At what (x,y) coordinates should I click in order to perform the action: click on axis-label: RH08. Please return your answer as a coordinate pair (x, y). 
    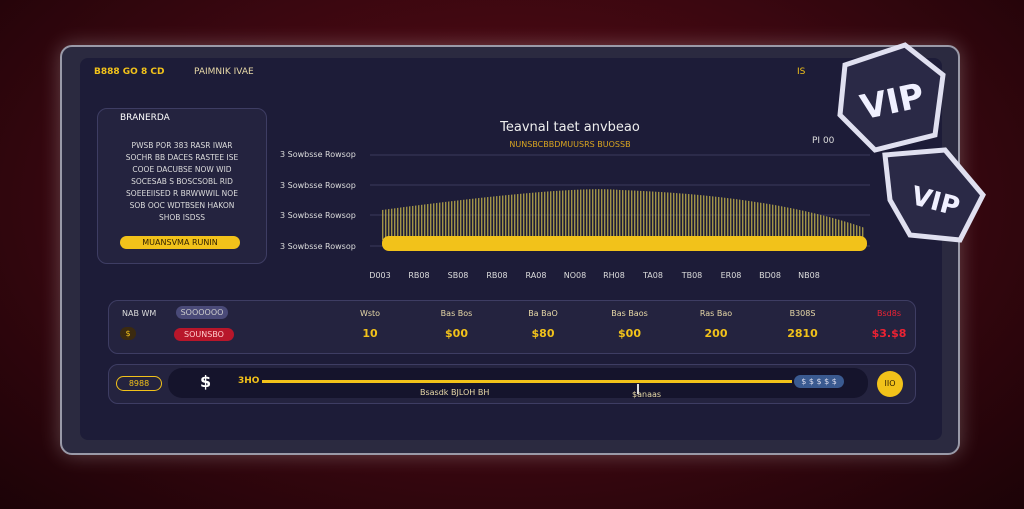
    Looking at the image, I should click on (614, 275).